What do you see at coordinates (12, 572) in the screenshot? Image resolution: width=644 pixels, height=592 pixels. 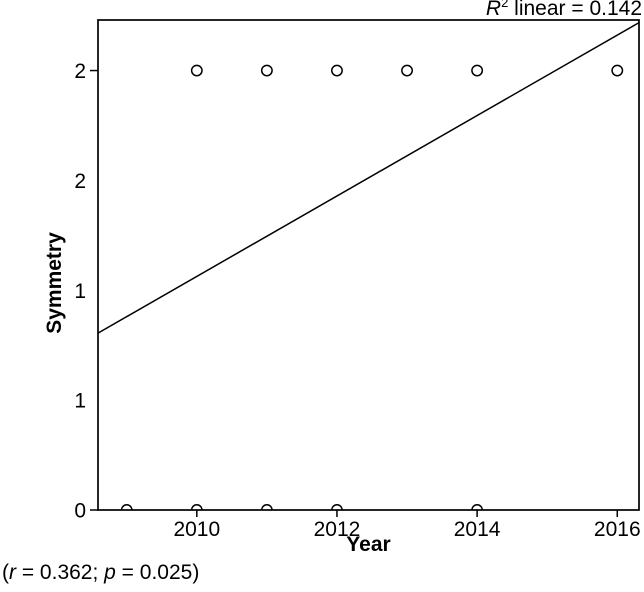 I see `stats-r-symbol: r` at bounding box center [12, 572].